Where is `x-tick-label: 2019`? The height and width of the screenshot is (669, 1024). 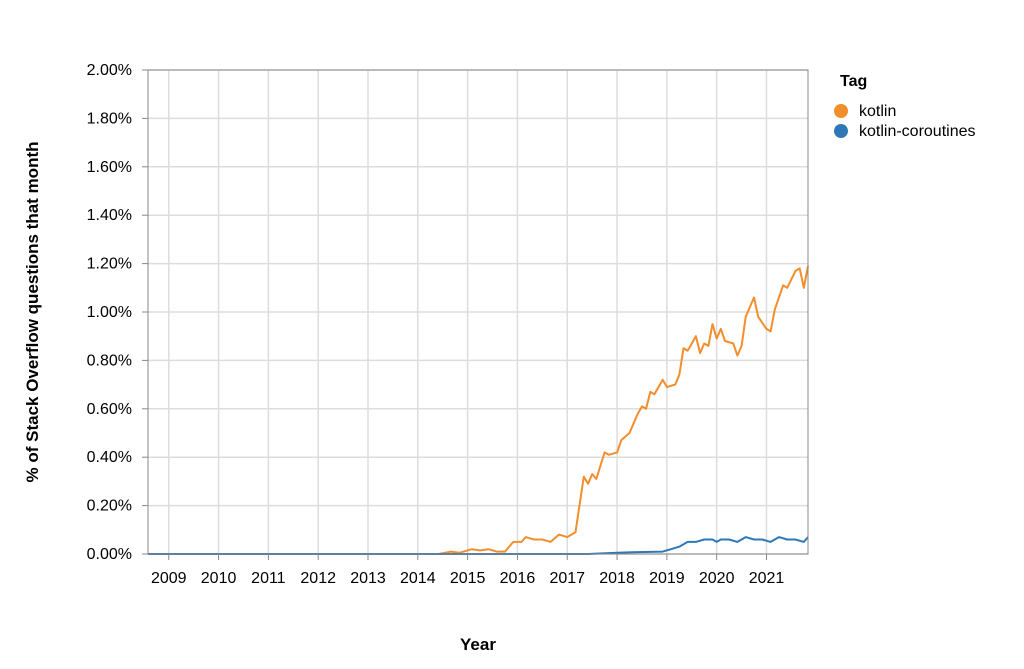 x-tick-label: 2019 is located at coordinates (667, 578).